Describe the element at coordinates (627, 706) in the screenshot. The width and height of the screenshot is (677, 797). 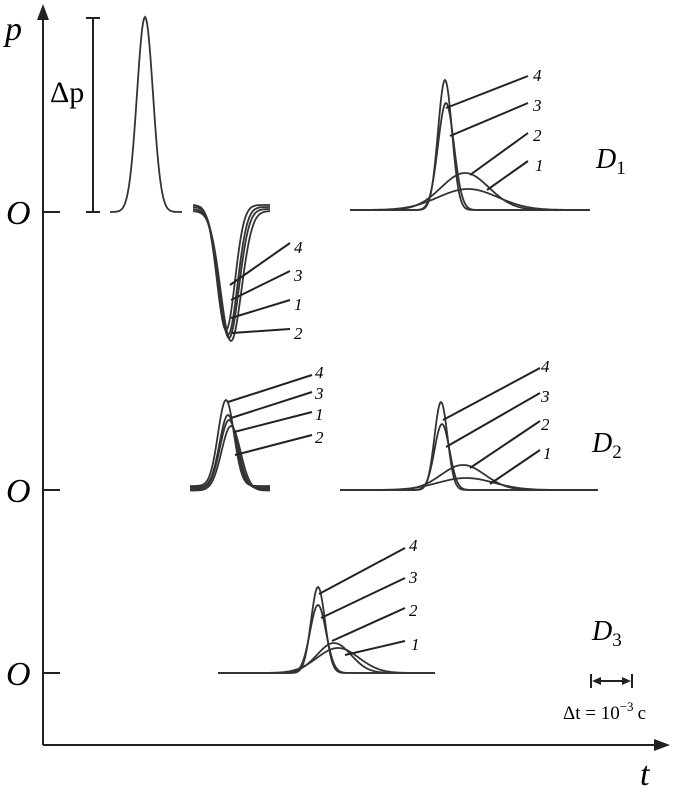
I see `scale-exponent: −3` at that location.